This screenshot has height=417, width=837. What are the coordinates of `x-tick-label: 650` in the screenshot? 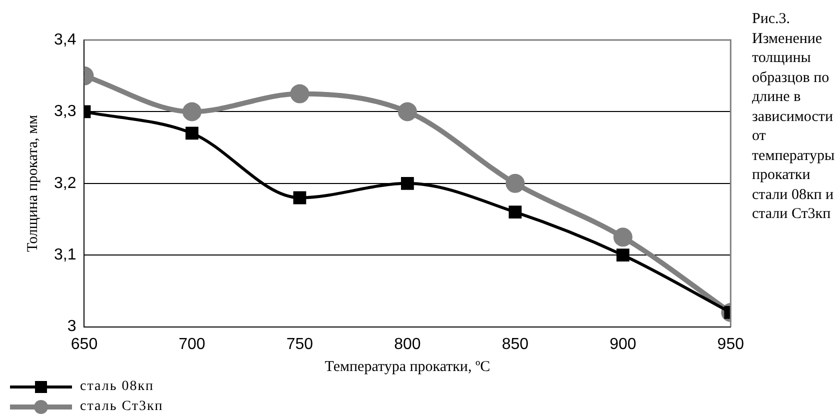 It's located at (84, 344).